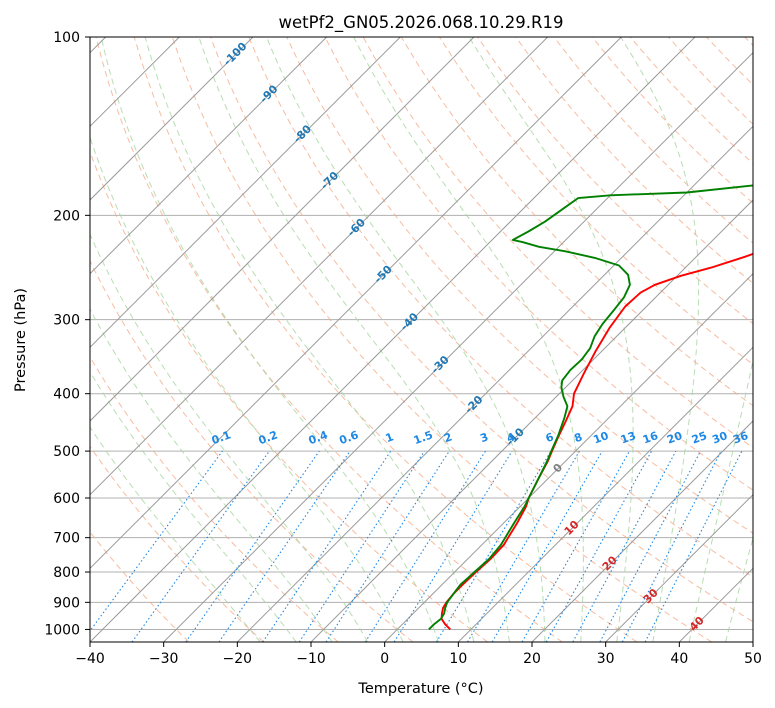  Describe the element at coordinates (164, 659) in the screenshot. I see `x-tick-label: −30` at that location.